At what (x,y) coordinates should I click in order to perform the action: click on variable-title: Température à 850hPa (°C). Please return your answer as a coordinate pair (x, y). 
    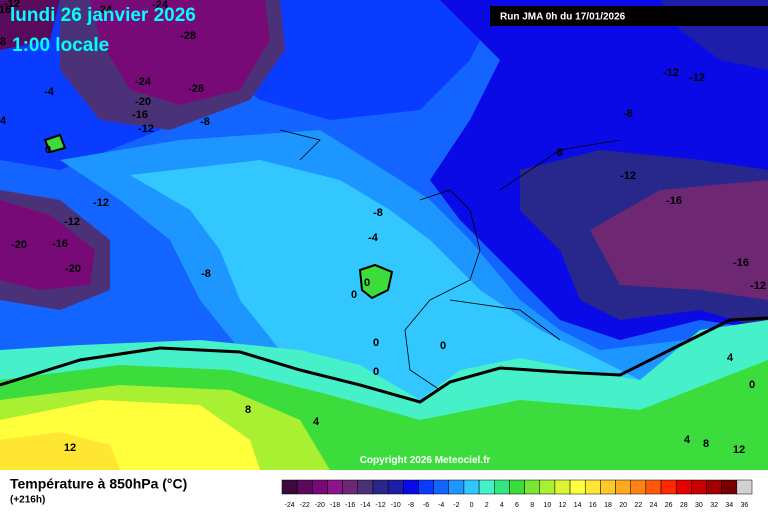
    Looking at the image, I should click on (98, 484).